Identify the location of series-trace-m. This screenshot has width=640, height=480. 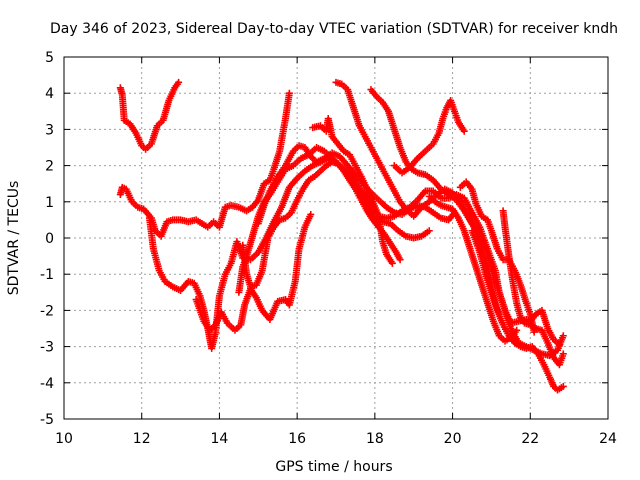
(533, 288).